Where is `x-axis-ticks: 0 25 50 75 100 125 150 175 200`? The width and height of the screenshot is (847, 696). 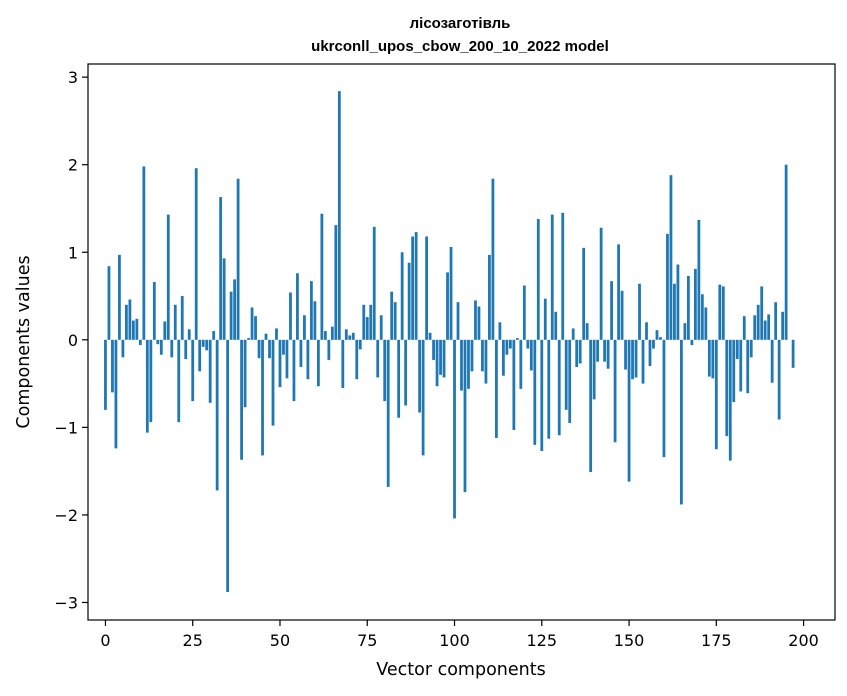 x-axis-ticks: 0 25 50 75 100 125 150 175 200 is located at coordinates (459, 635).